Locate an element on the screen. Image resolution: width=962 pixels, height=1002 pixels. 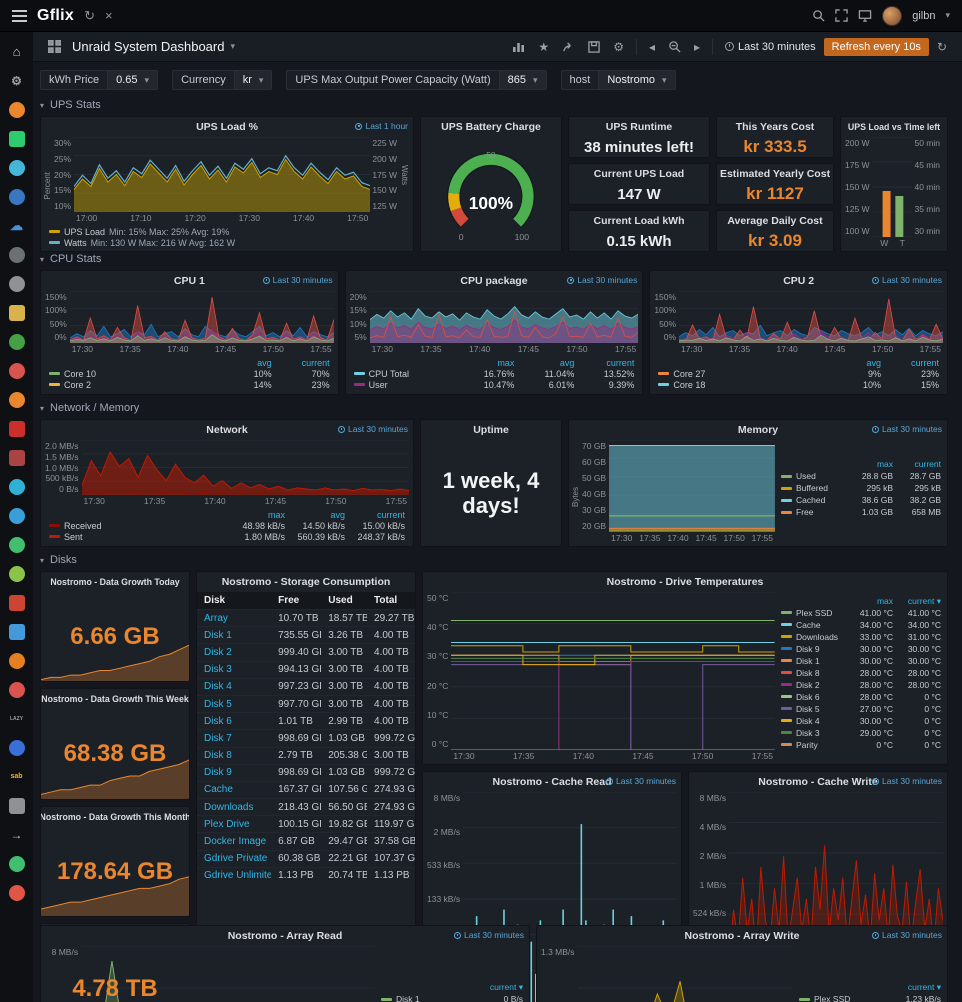
ups-bars-chart is located at coordinates (893, 187).